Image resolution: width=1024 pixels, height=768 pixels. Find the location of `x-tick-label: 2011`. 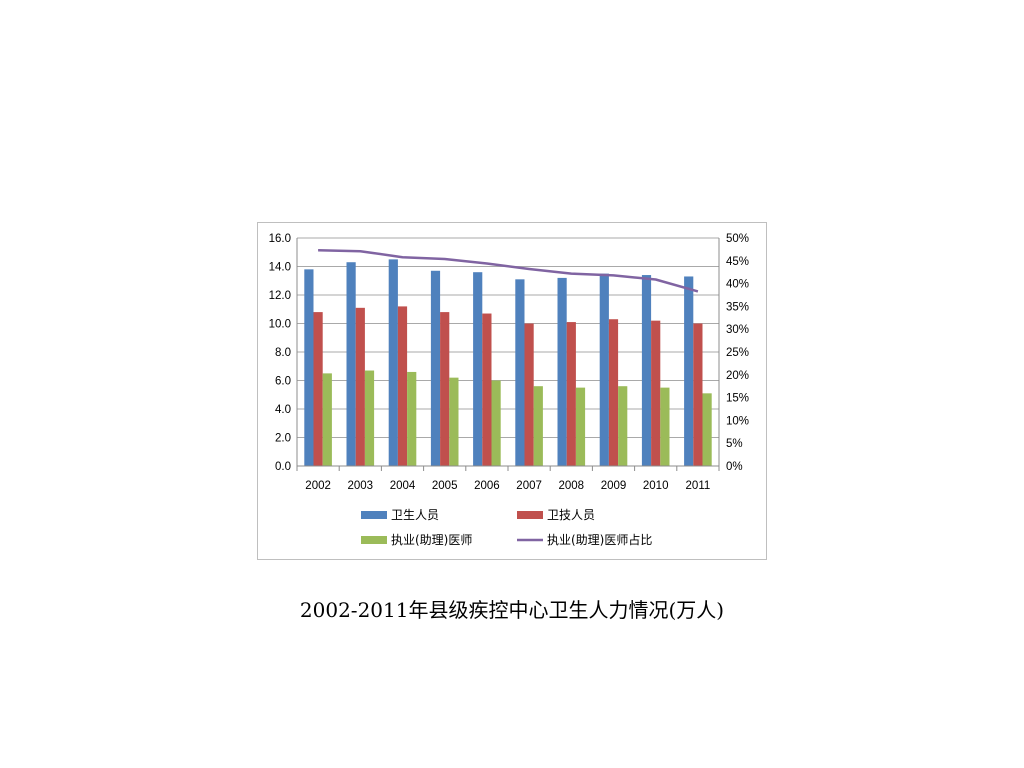

x-tick-label: 2011 is located at coordinates (698, 486).